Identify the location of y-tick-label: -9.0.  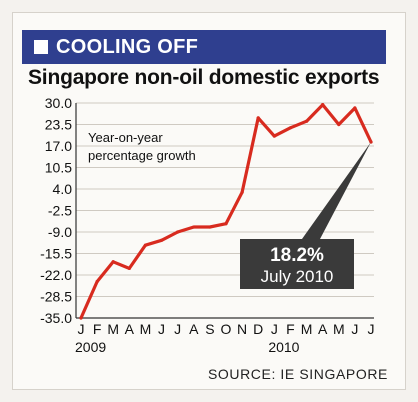
(60, 232).